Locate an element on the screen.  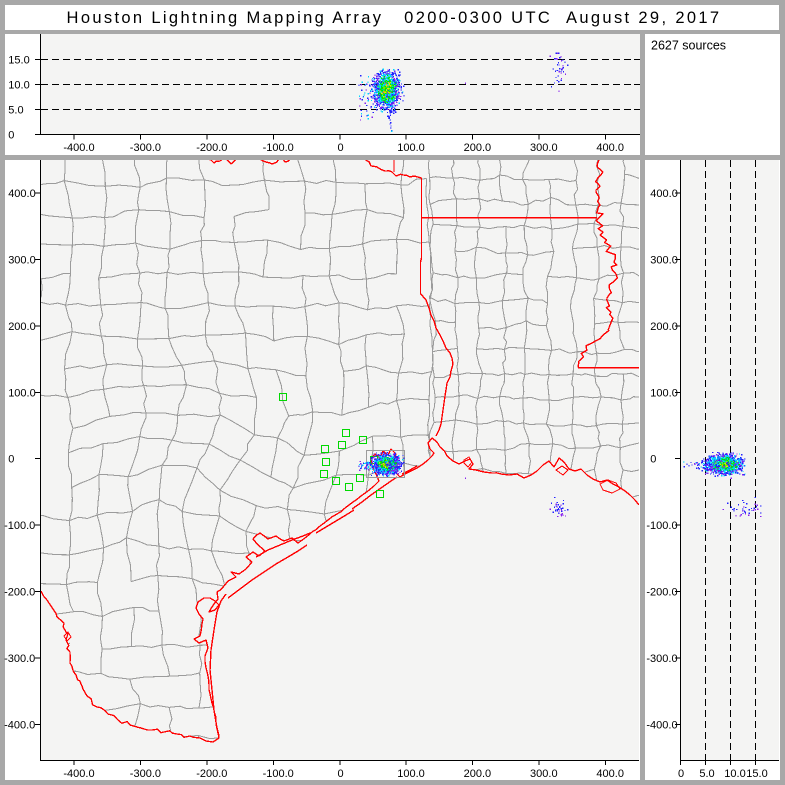
svg-text: 2627 sources is located at coordinates (688, 46).